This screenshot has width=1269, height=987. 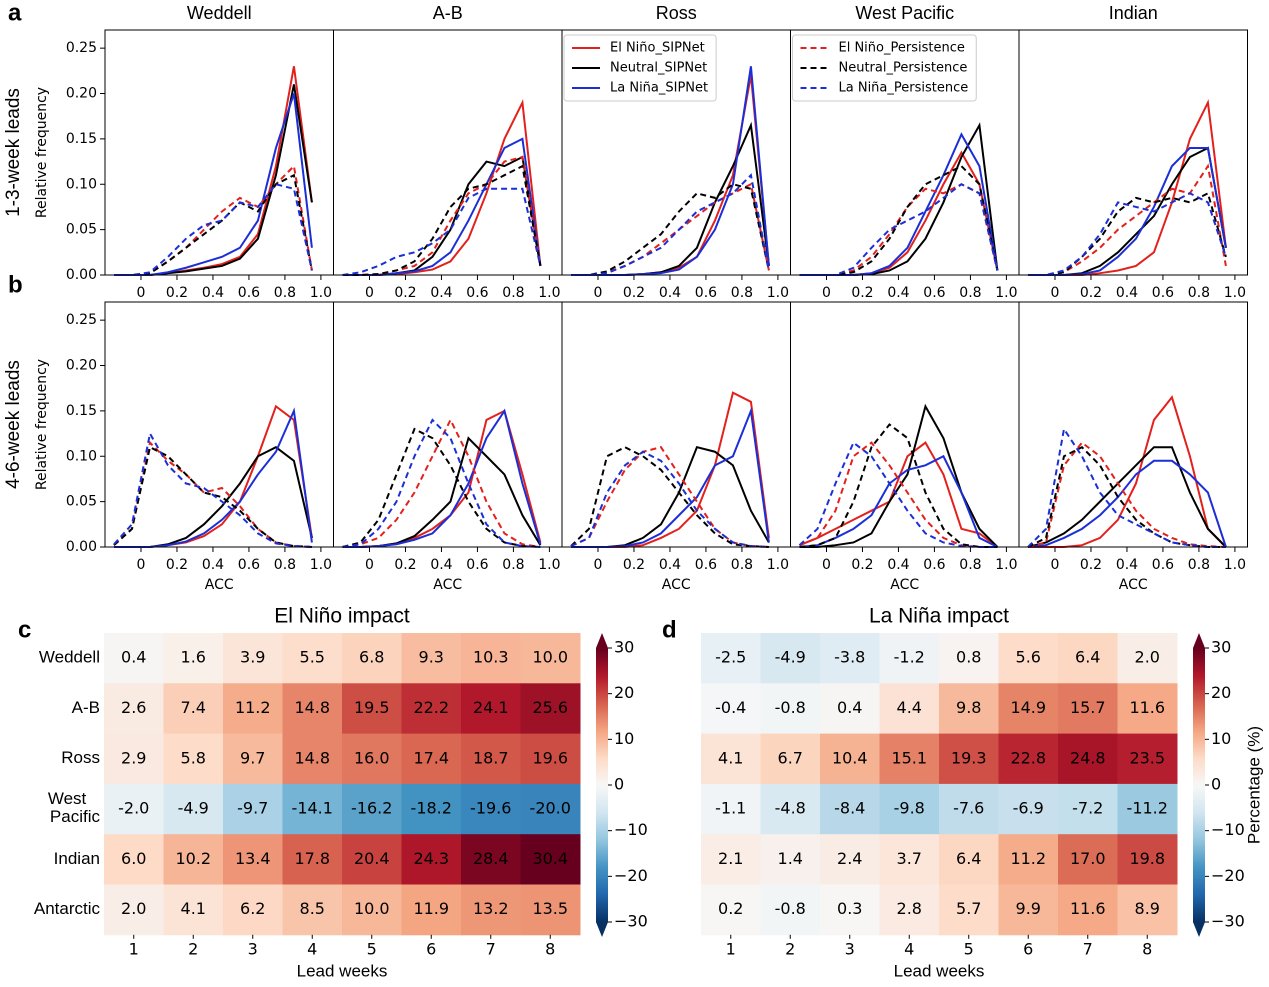 I want to click on cell-label: 14.9, so click(x=1028, y=707).